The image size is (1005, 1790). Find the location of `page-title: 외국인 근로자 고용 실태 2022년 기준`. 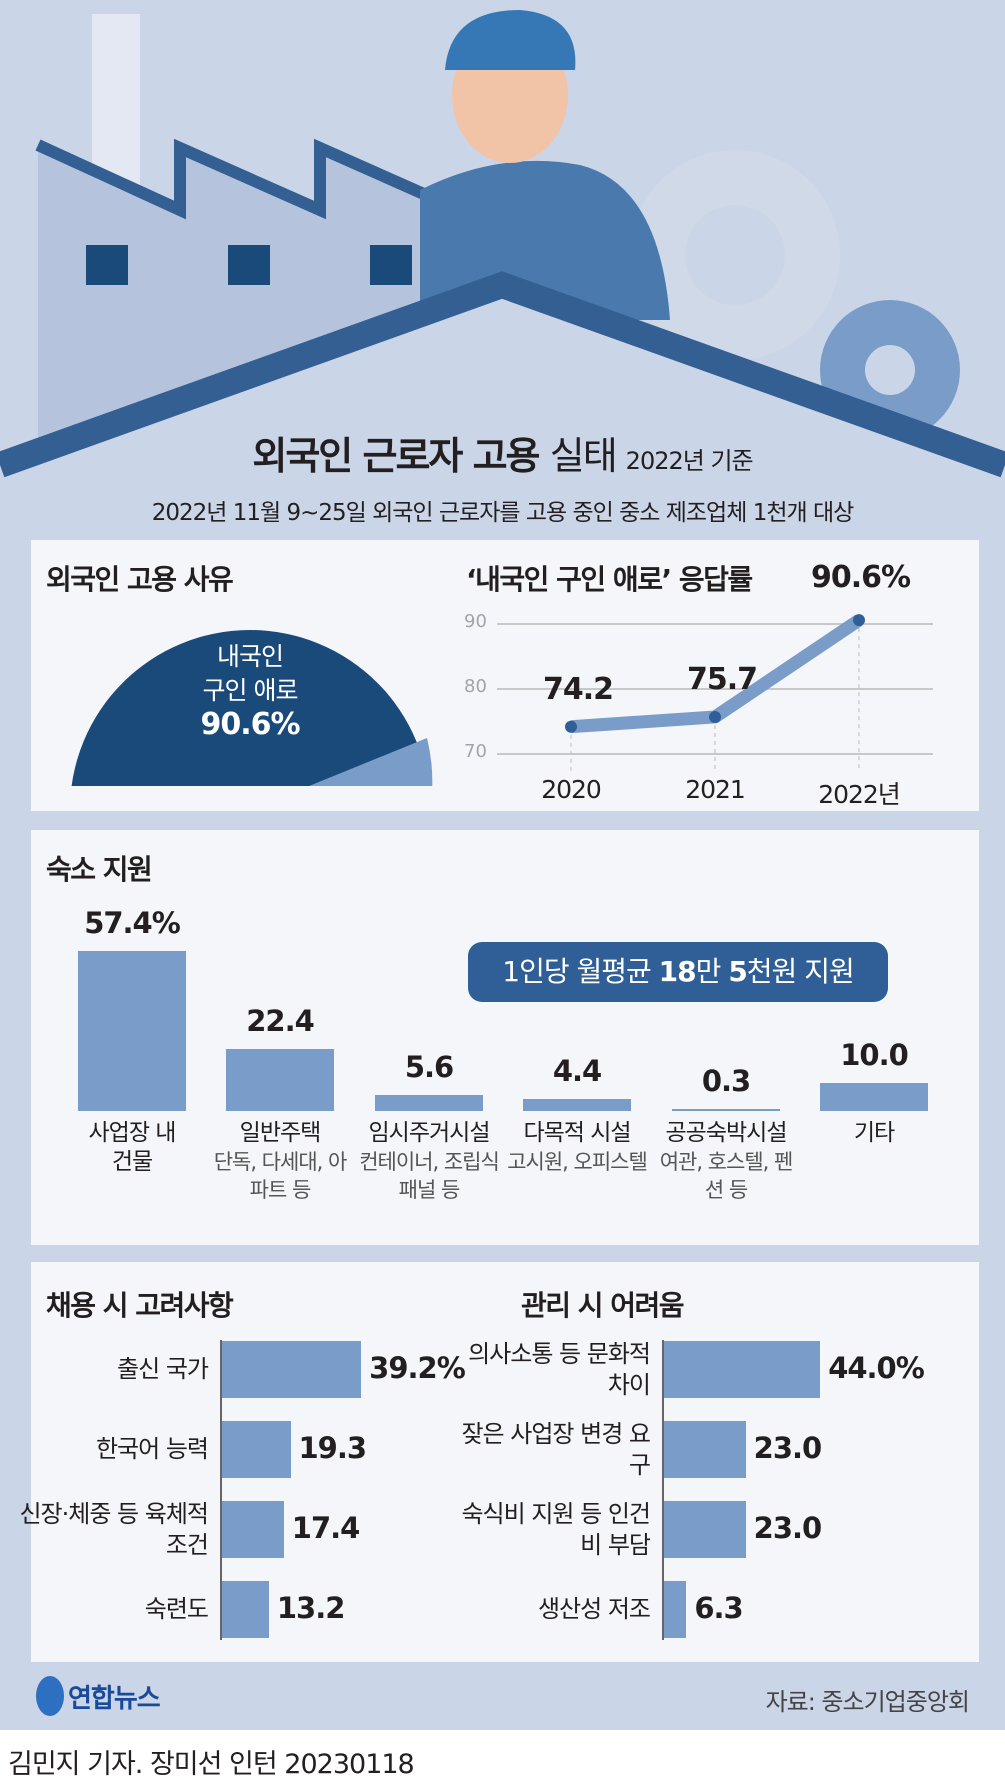

page-title: 외국인 근로자 고용 실태 2022년 기준 is located at coordinates (502, 456).